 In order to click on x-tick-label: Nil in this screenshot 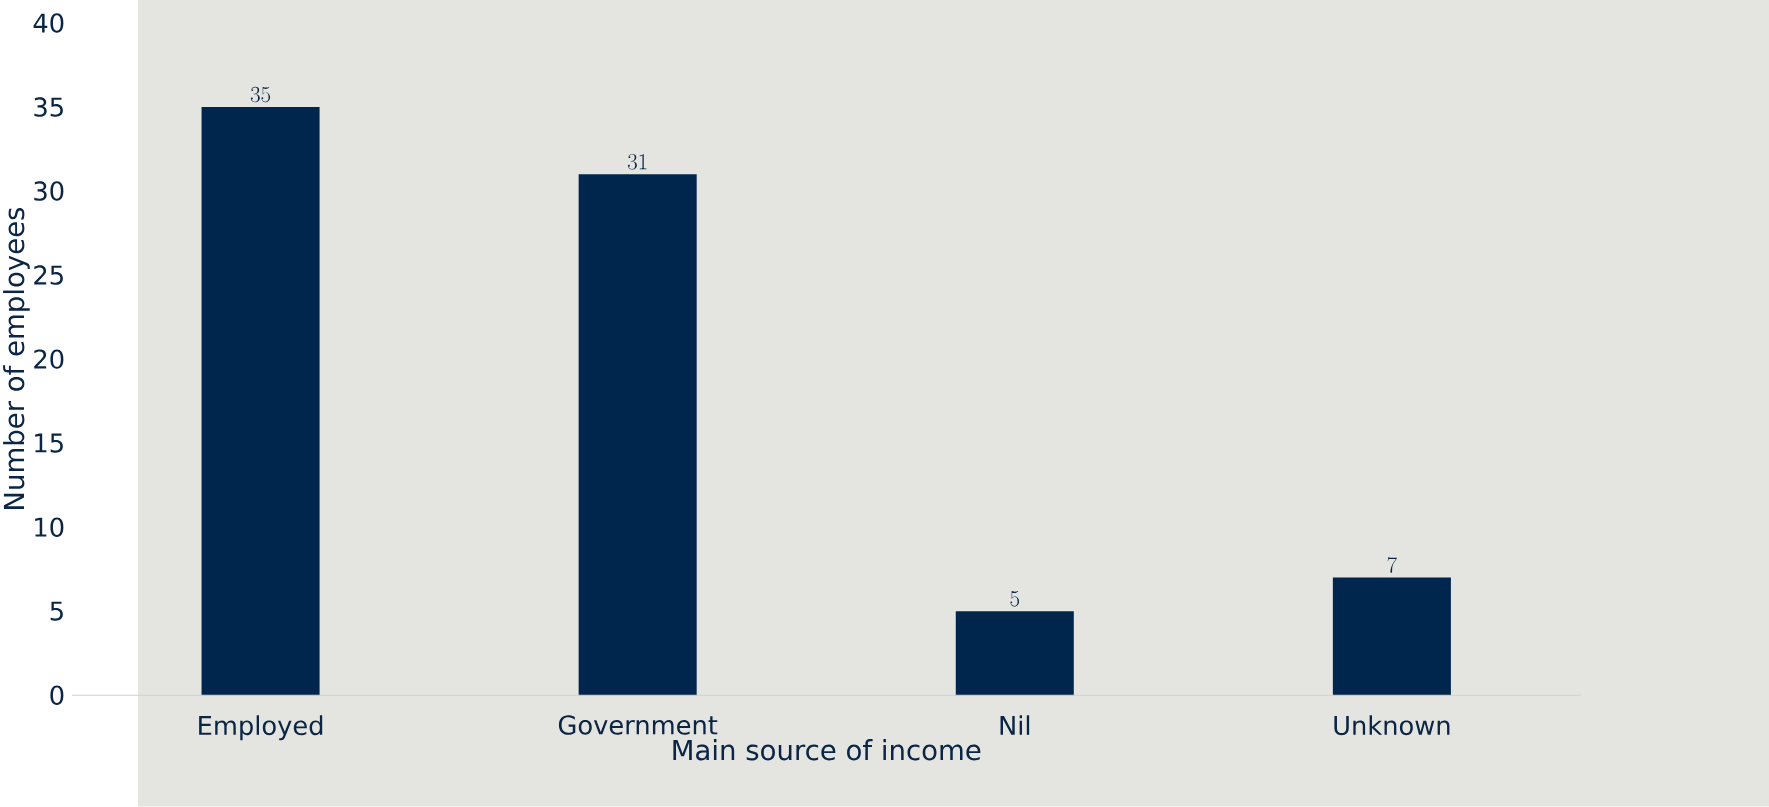, I will do `click(1015, 725)`.